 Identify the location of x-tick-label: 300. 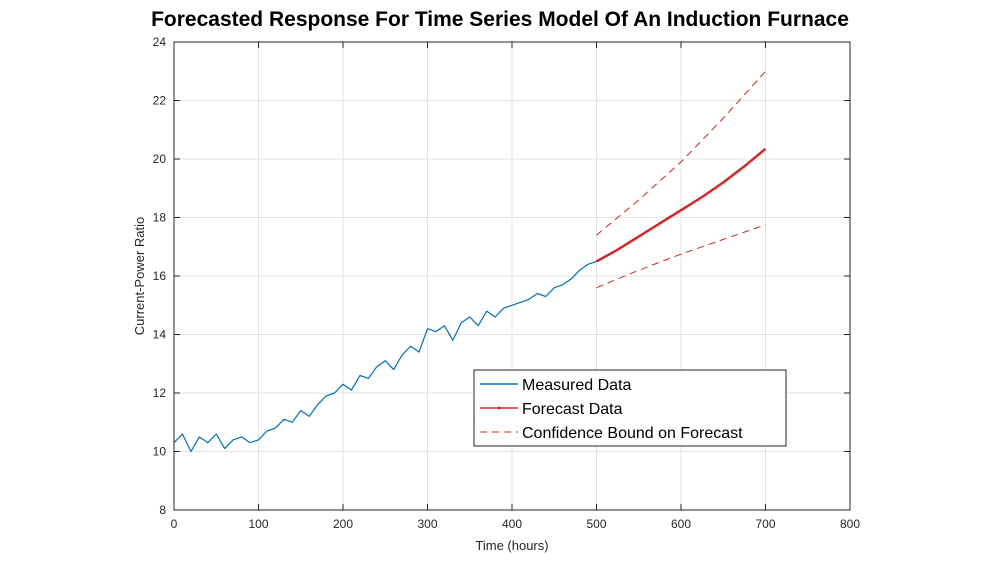
(427, 524).